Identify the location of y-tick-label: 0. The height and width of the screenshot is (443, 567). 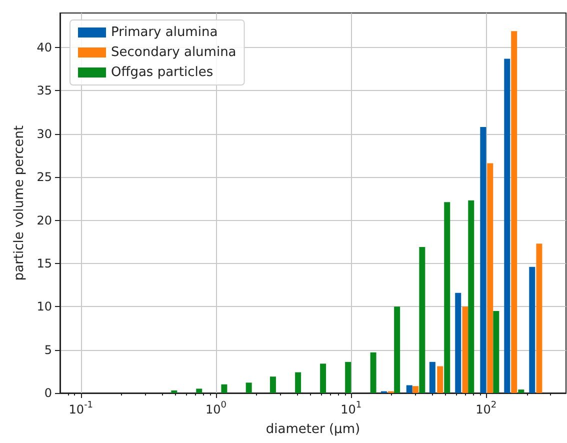
(48, 393).